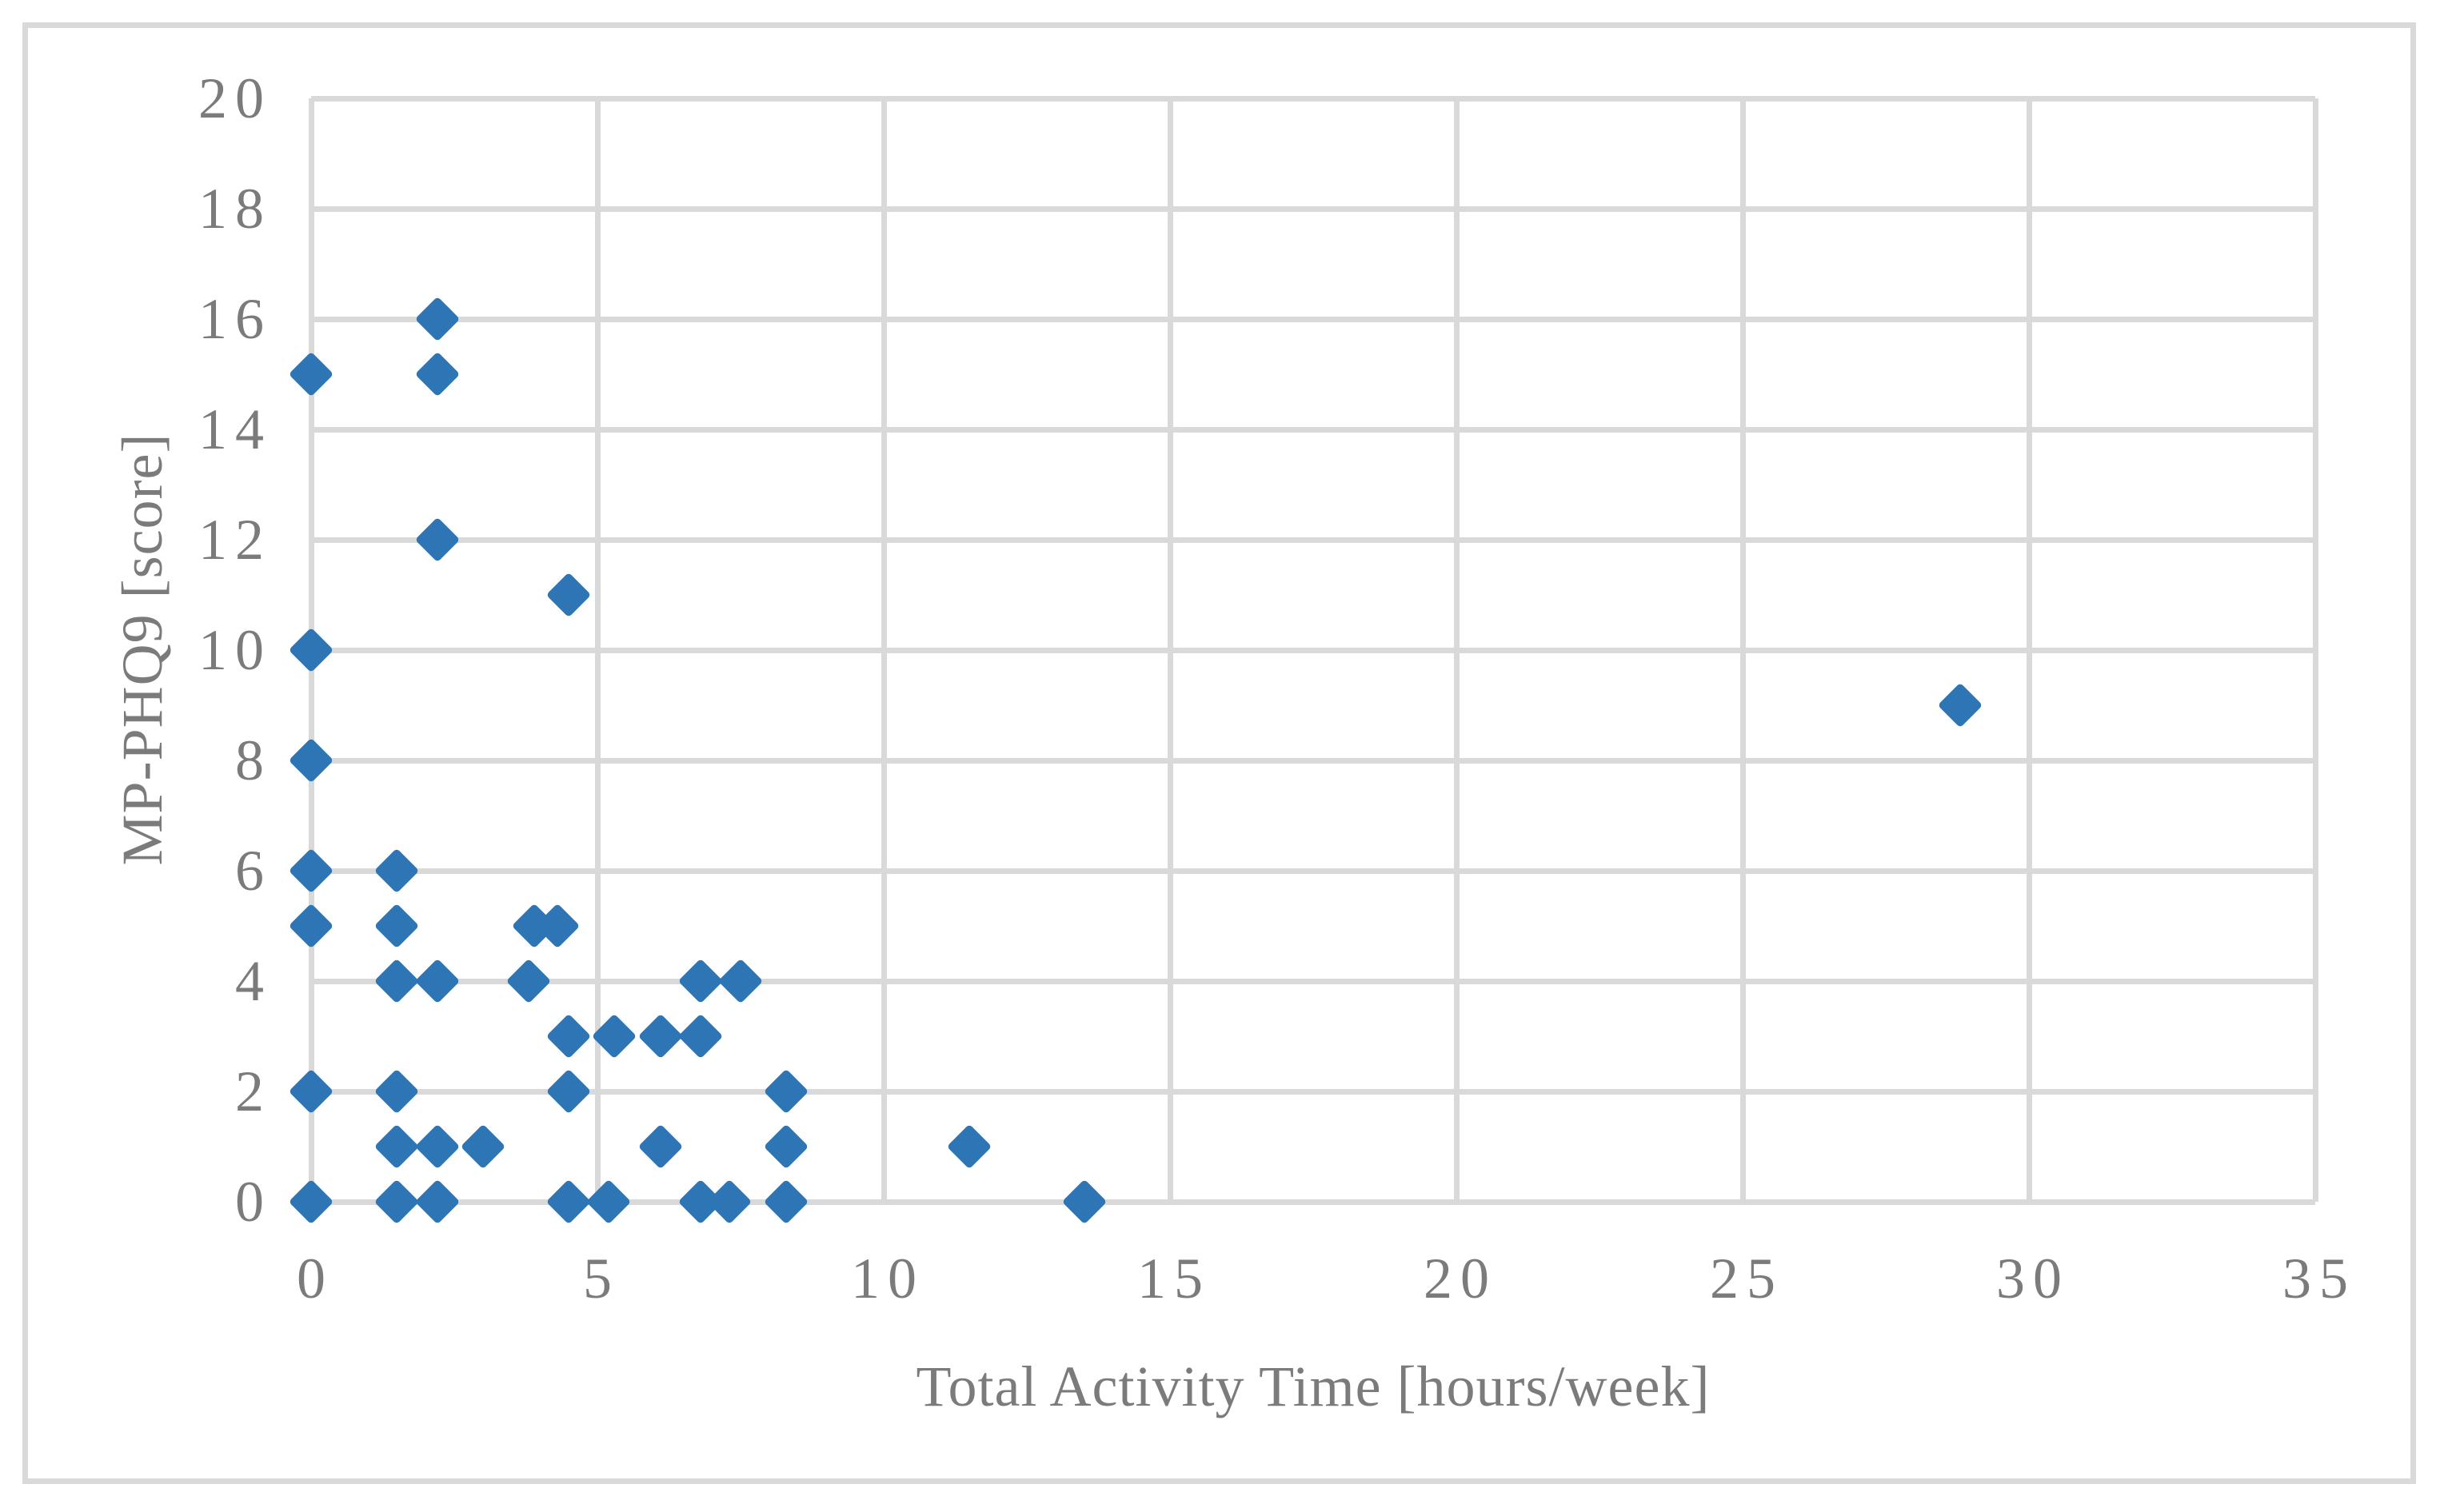 This screenshot has width=2444, height=1512. What do you see at coordinates (315, 1279) in the screenshot?
I see `x-tick-label: 0` at bounding box center [315, 1279].